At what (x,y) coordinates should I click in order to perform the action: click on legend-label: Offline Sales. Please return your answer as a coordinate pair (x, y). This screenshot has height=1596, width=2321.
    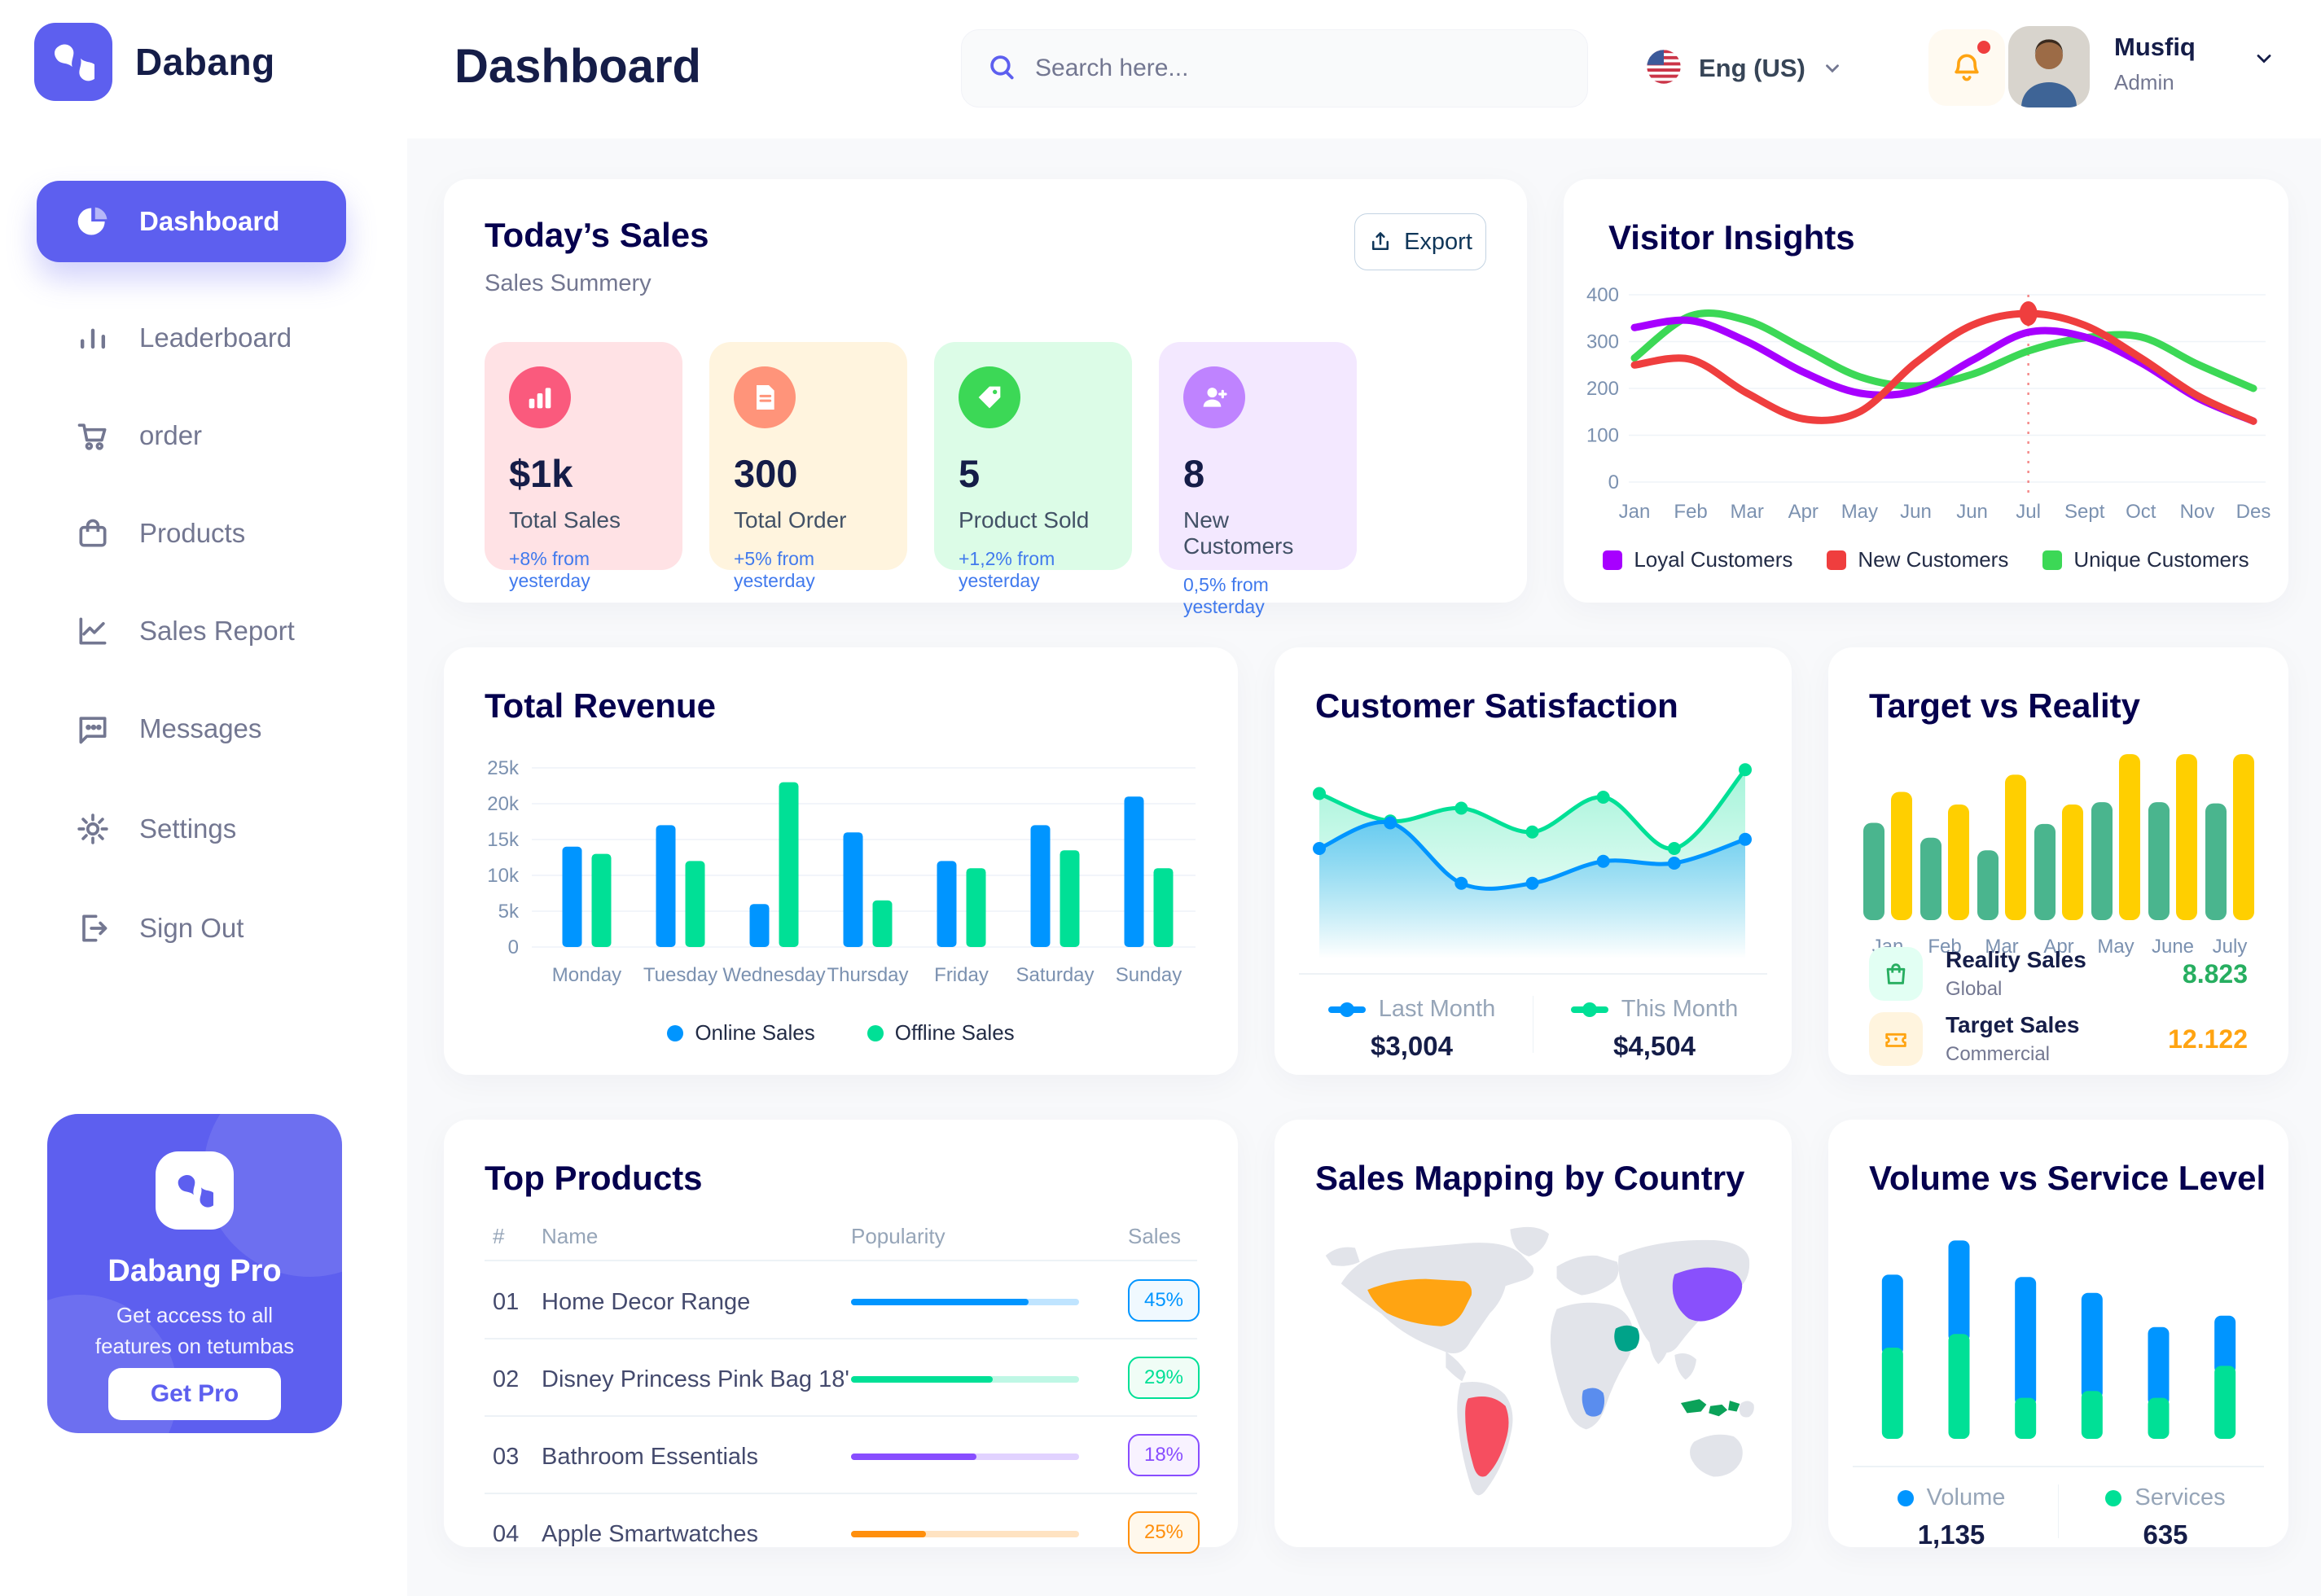
    Looking at the image, I should click on (954, 1032).